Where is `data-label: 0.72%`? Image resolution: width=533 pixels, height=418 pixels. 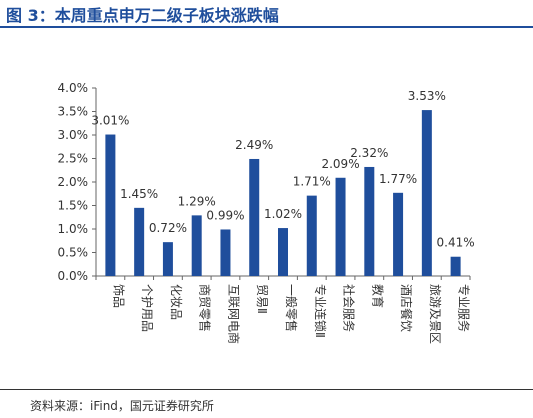 data-label: 0.72% is located at coordinates (168, 228).